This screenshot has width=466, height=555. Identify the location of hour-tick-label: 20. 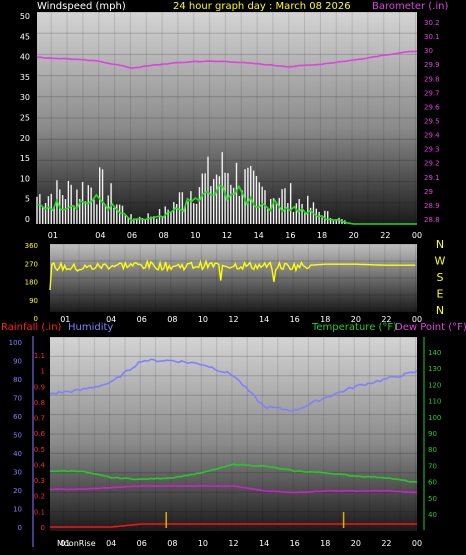
(356, 543).